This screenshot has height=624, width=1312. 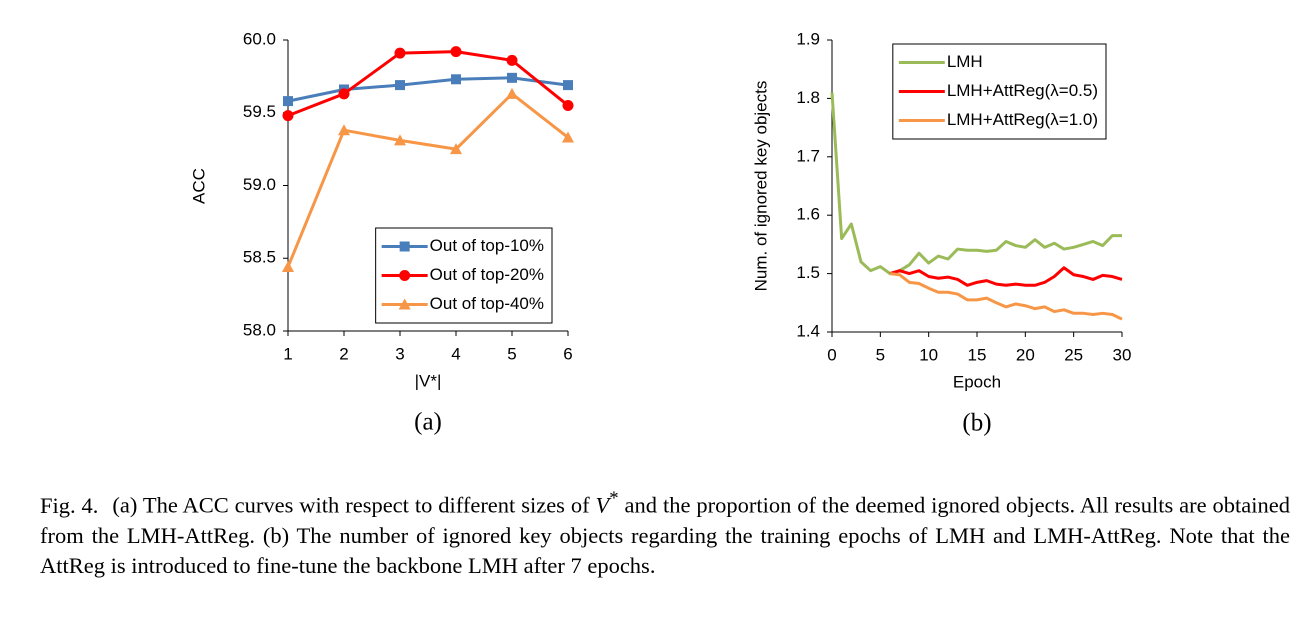 What do you see at coordinates (808, 214) in the screenshot?
I see `y-tick-label: 1.6` at bounding box center [808, 214].